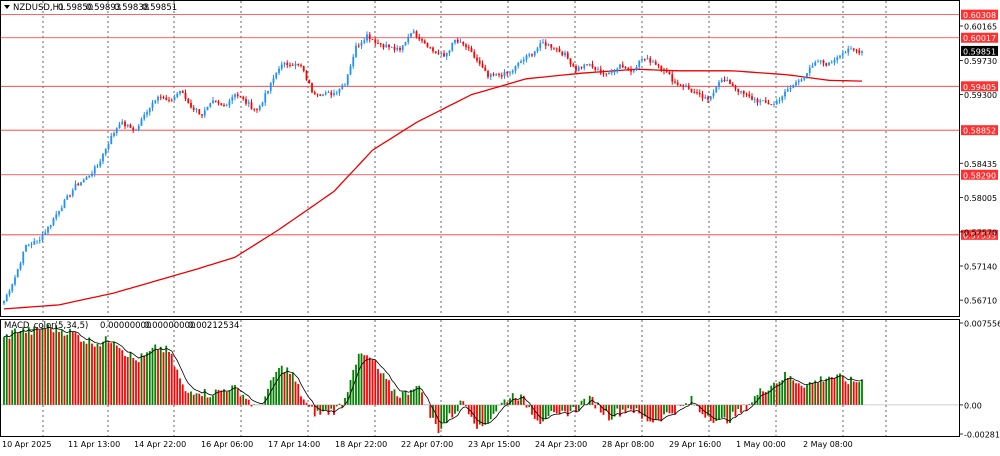  What do you see at coordinates (980, 198) in the screenshot?
I see `price-tick-4: 0.58005` at bounding box center [980, 198].